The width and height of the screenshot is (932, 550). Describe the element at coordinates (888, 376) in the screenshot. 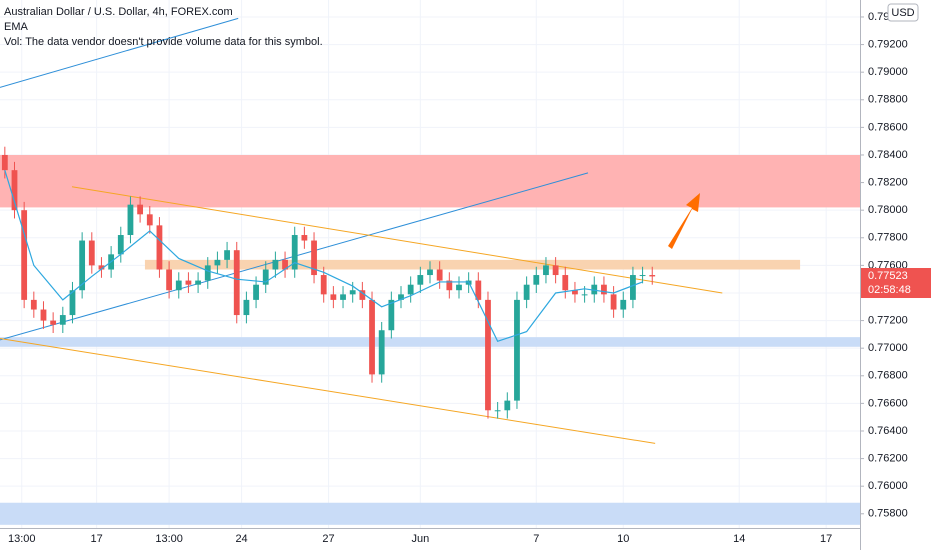

I see `y-tick-label: 0.76800` at that location.